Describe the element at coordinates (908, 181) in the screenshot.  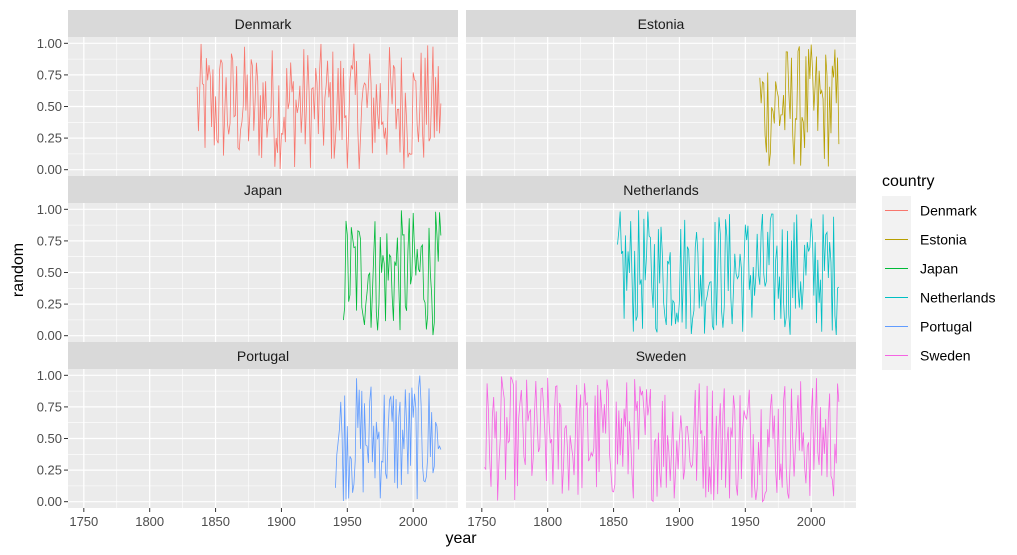
I see `legend-title: country` at that location.